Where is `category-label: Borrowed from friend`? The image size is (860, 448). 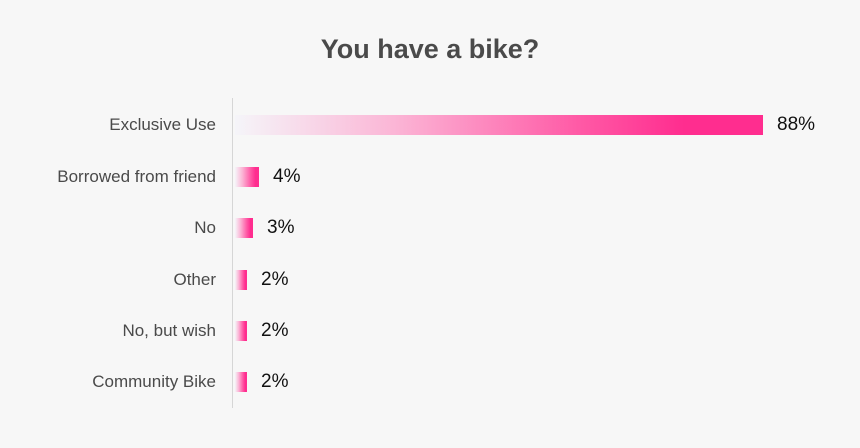
category-label: Borrowed from friend is located at coordinates (136, 176).